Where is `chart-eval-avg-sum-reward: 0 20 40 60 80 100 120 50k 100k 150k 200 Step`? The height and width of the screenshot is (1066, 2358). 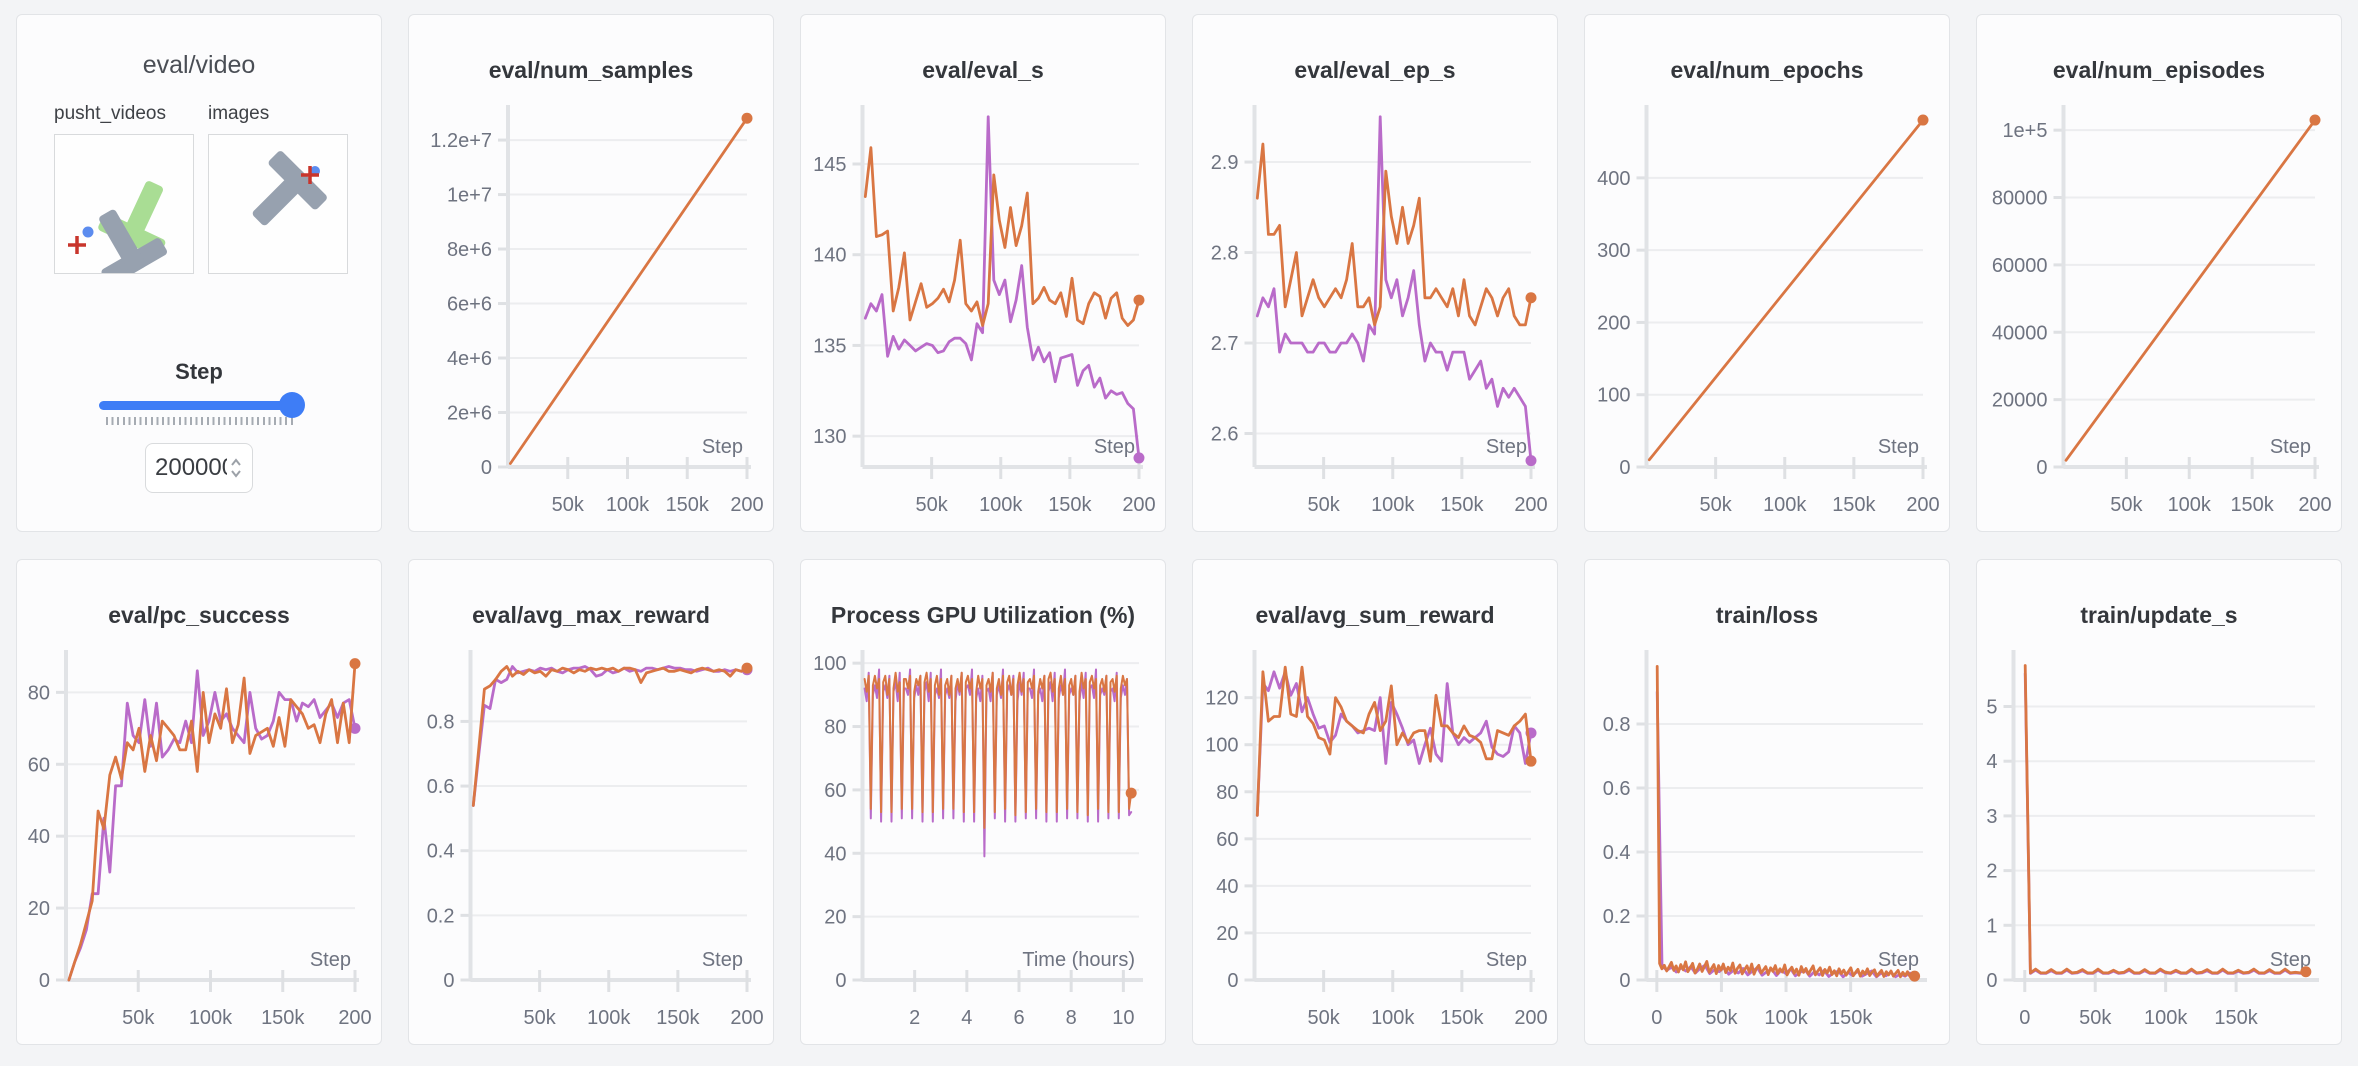
chart-eval-avg-sum-reward: 0 20 40 60 80 100 120 50k 100k 150k 200 Step is located at coordinates (1375, 837).